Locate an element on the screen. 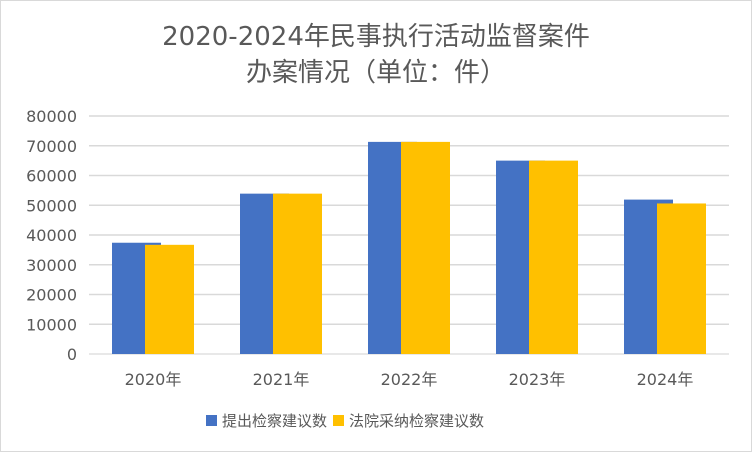  x-tick-label: 2023年 is located at coordinates (537, 379).